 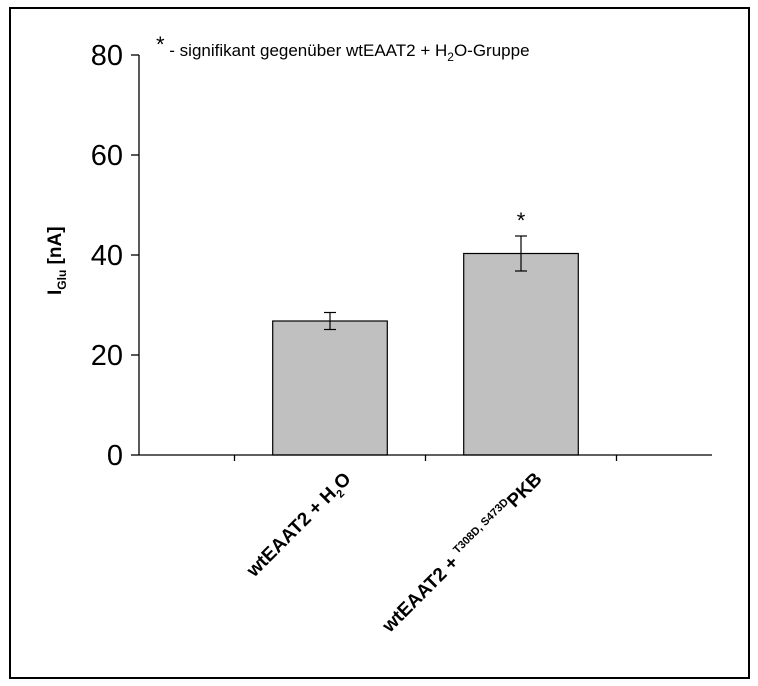 What do you see at coordinates (291, 532) in the screenshot?
I see `x-category-label-main: wtEAAT2 + H` at bounding box center [291, 532].